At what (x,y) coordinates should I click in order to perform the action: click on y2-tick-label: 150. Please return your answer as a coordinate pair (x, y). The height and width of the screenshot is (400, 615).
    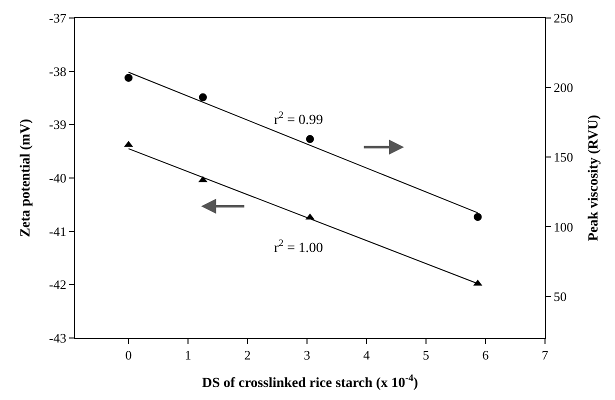
    Looking at the image, I should click on (564, 157).